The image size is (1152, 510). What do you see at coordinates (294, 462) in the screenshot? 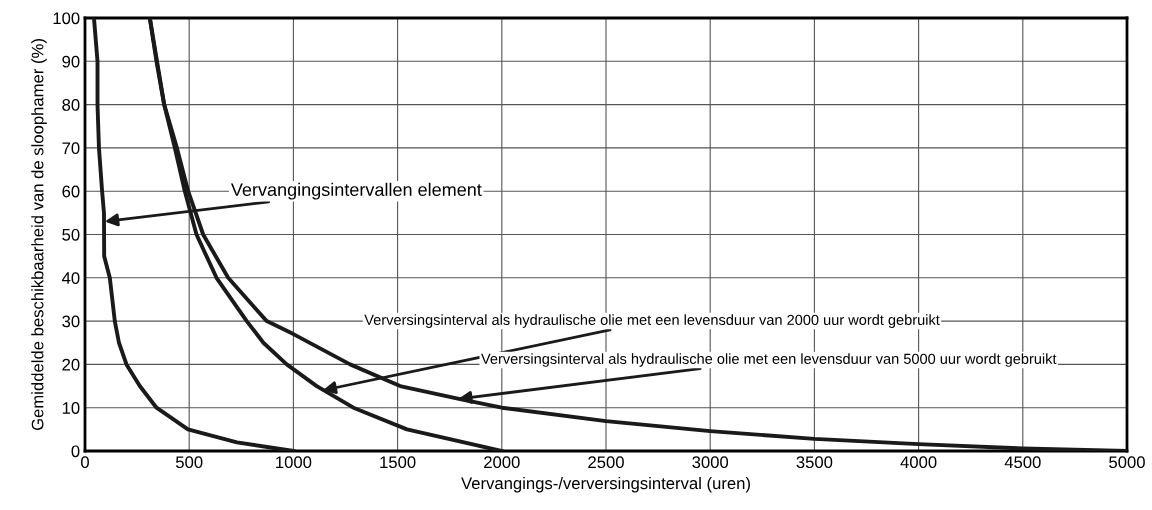
I see `x-tick-label: 1000` at bounding box center [294, 462].